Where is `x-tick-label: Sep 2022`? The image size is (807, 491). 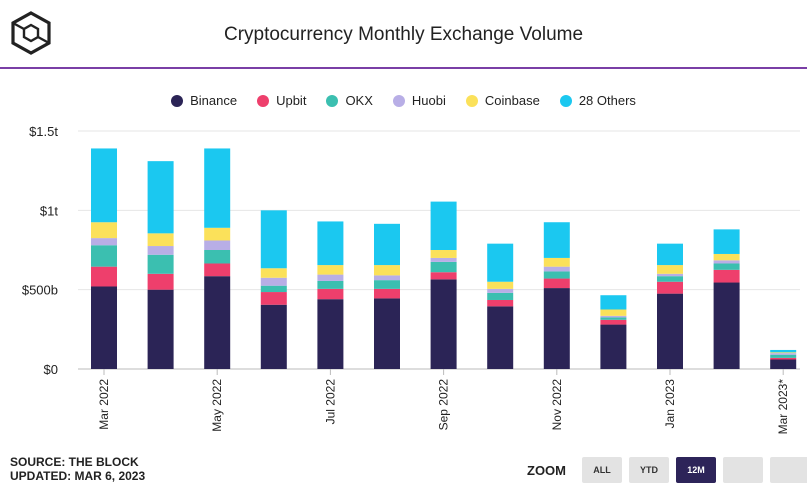 x-tick-label: Sep 2022 is located at coordinates (444, 405).